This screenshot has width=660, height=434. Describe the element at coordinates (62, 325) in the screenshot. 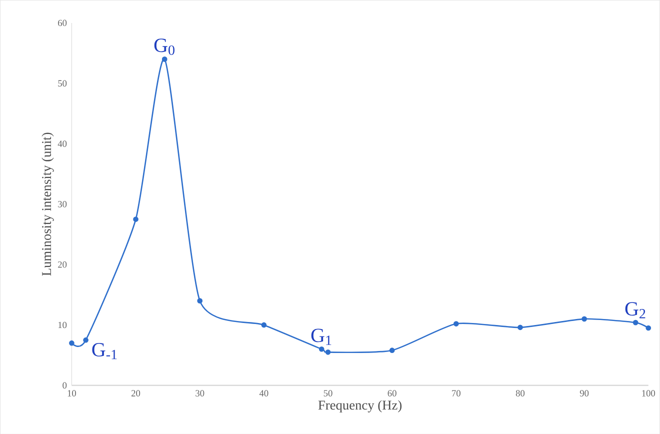

I see `y-tick-label: 10` at that location.